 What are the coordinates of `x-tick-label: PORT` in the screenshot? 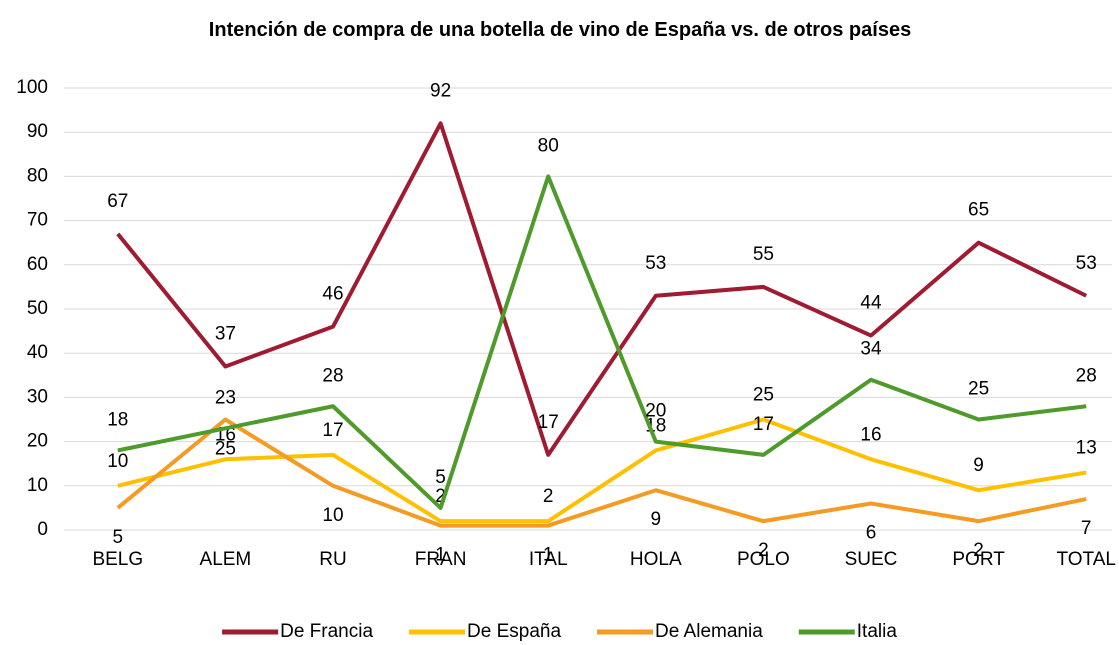 It's located at (978, 559).